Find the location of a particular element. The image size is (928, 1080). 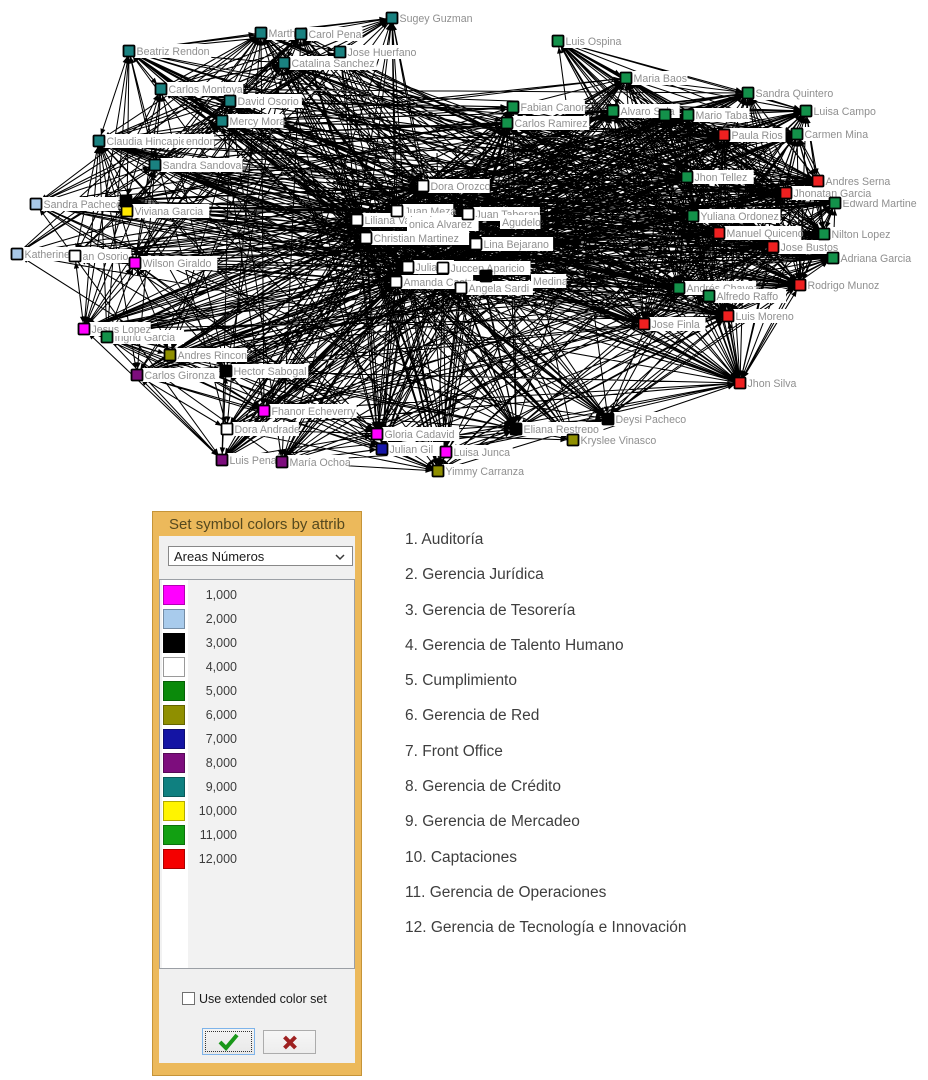

svg-text: Catalina Sanchez is located at coordinates (333, 64).